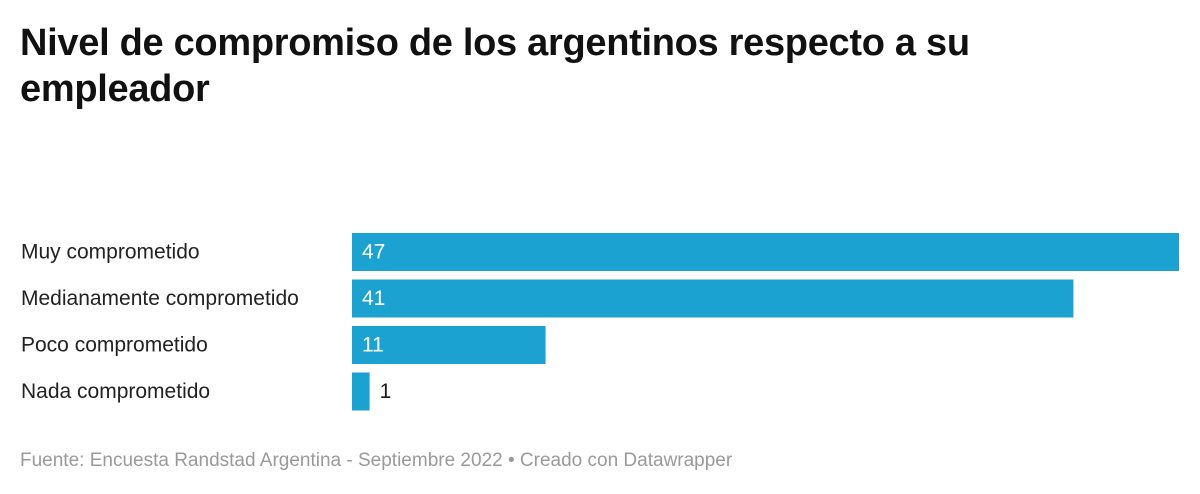  Describe the element at coordinates (115, 391) in the screenshot. I see `category-label: Nada comprometido` at that location.